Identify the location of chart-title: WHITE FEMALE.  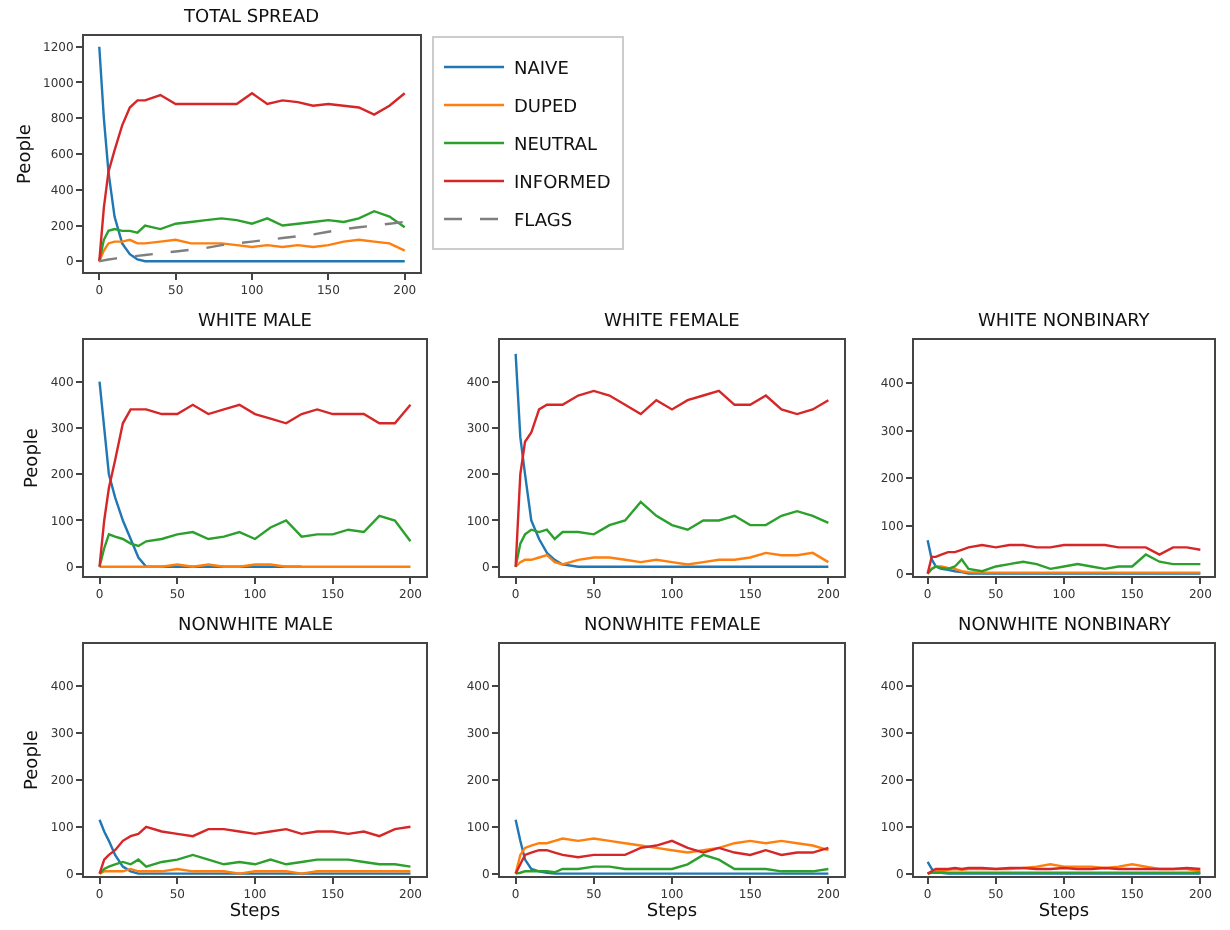
(672, 322).